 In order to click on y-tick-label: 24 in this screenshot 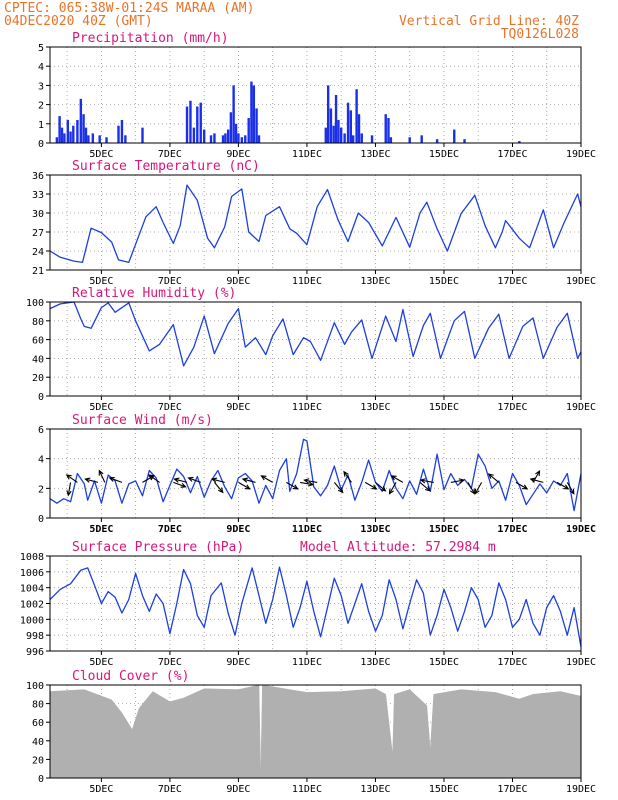, I will do `click(38, 252)`.